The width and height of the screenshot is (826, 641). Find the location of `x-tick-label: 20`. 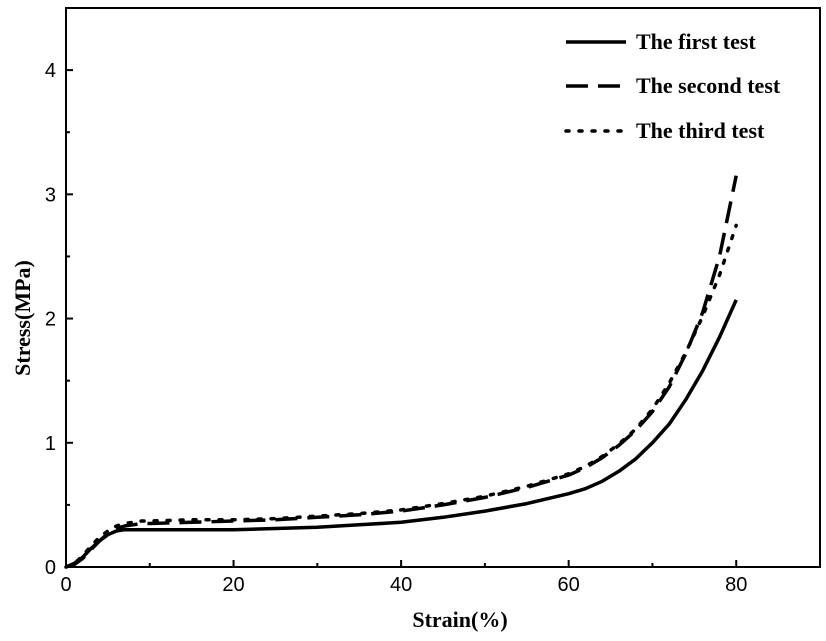

x-tick-label: 20 is located at coordinates (233, 585).